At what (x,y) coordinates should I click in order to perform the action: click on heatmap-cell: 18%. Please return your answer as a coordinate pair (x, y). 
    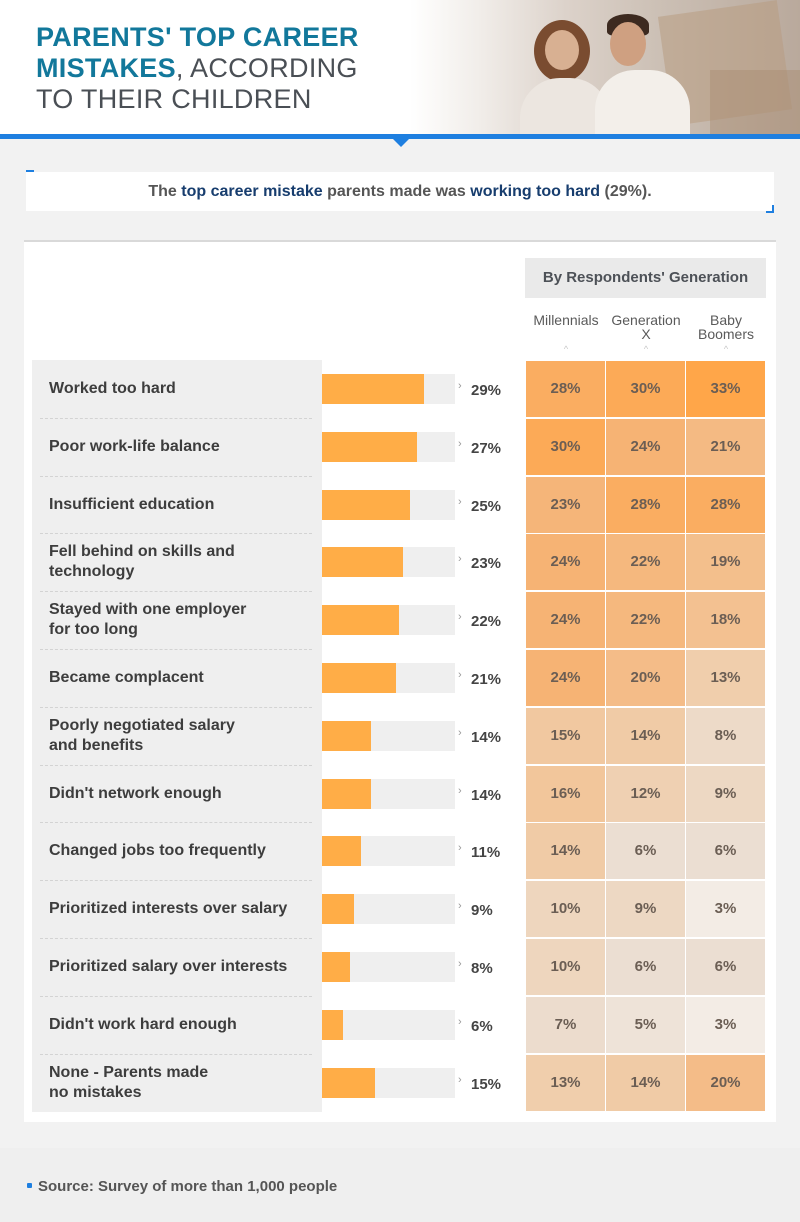
    Looking at the image, I should click on (725, 620).